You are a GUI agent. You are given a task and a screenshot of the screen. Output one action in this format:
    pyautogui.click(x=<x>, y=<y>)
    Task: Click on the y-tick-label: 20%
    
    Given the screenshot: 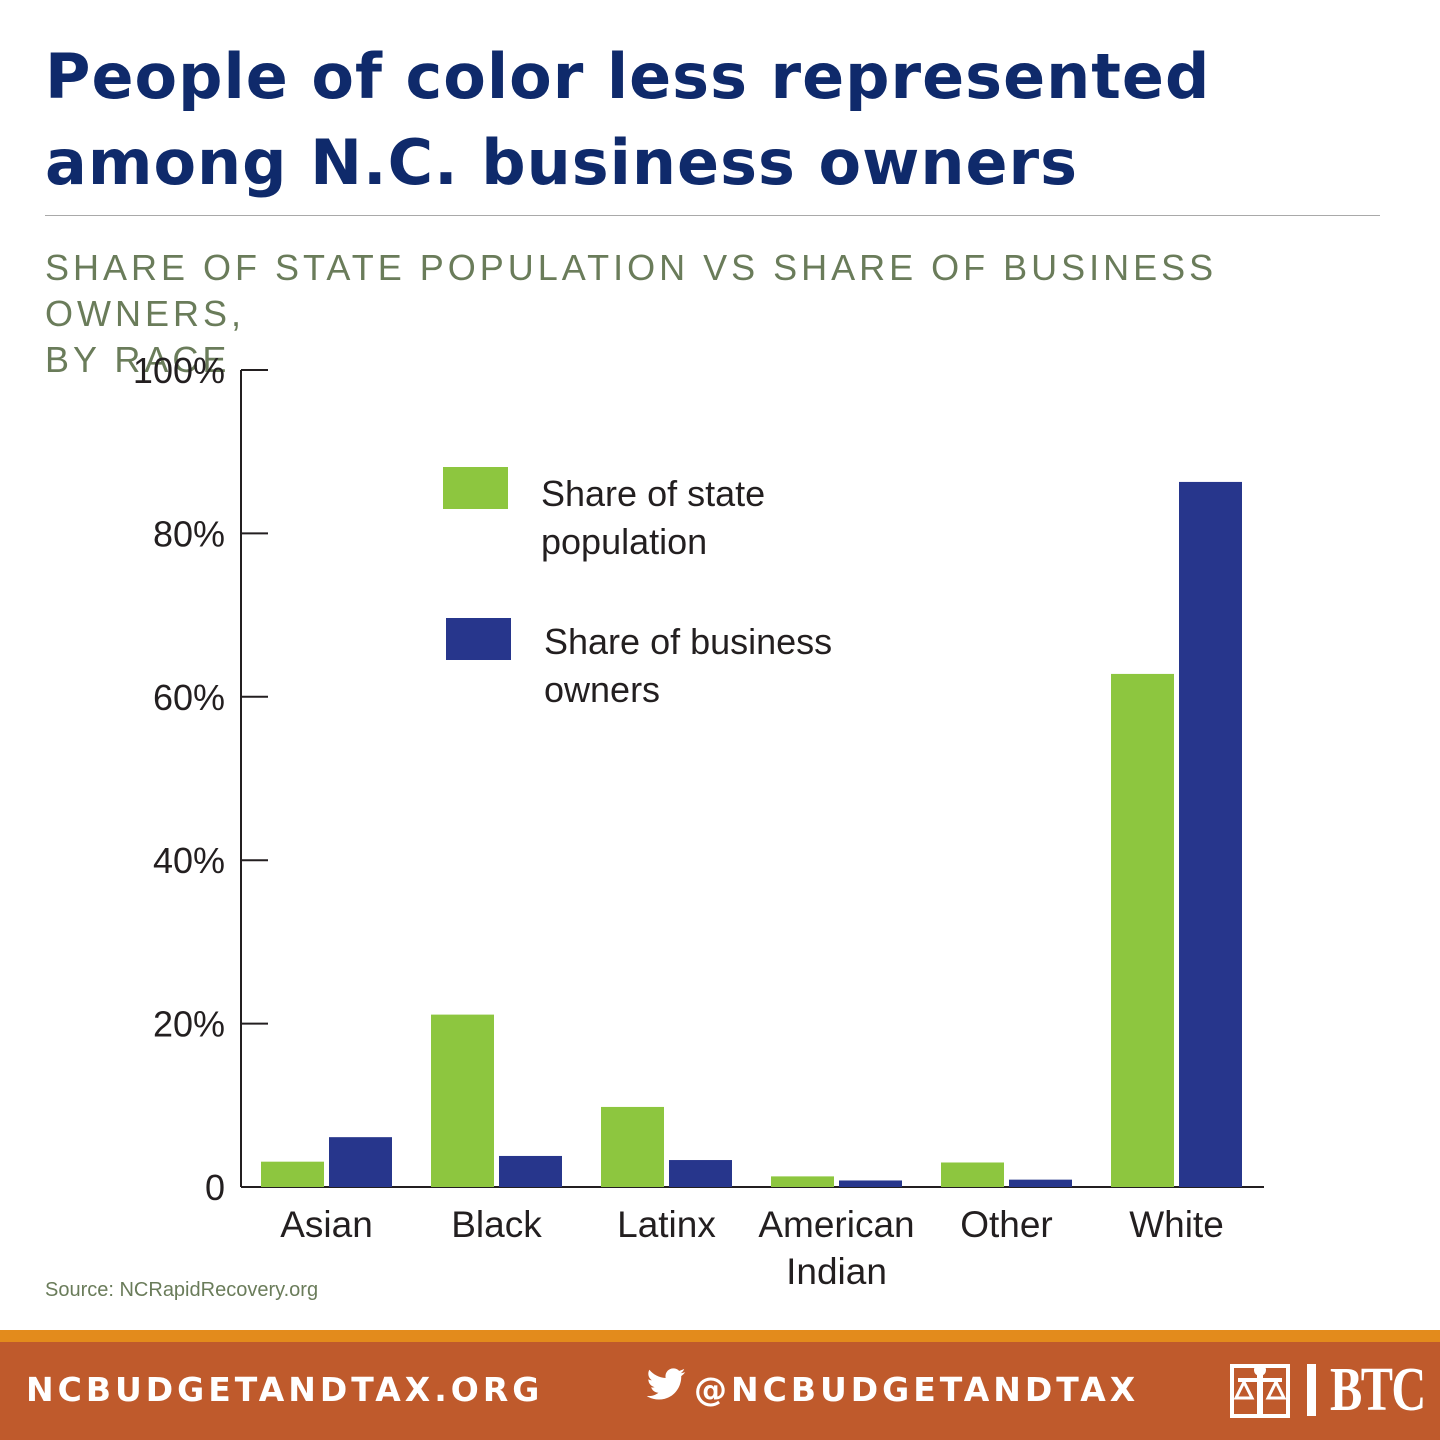 What is the action you would take?
    pyautogui.click(x=189, y=1024)
    